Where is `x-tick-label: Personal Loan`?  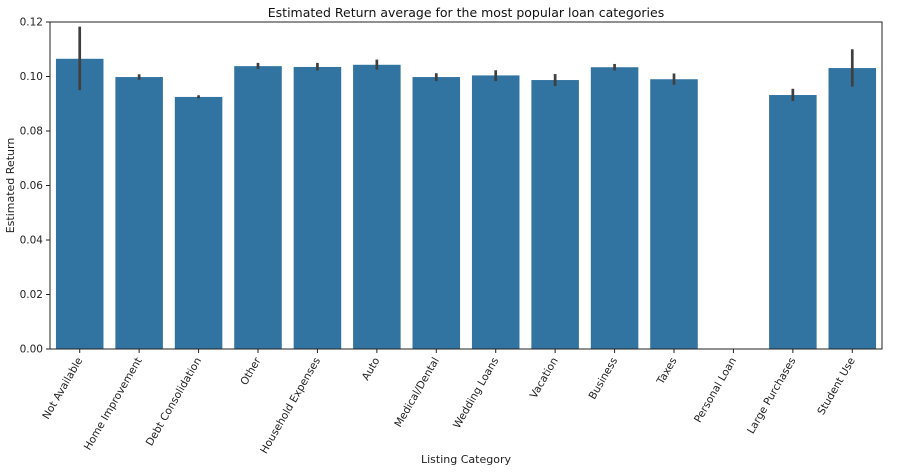 x-tick-label: Personal Loan is located at coordinates (715, 390).